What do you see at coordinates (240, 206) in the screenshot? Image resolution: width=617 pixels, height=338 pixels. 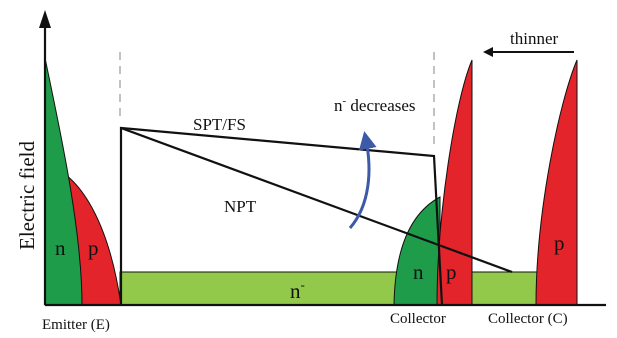 I see `npt-label: NPT` at bounding box center [240, 206].